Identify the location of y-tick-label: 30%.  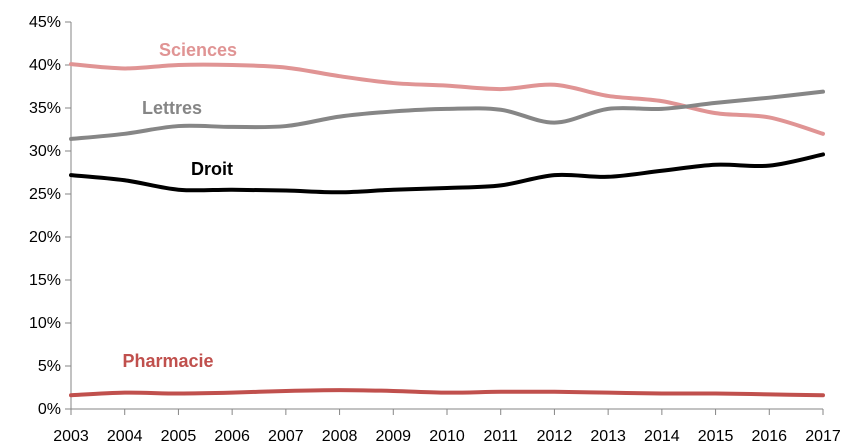
(45, 151).